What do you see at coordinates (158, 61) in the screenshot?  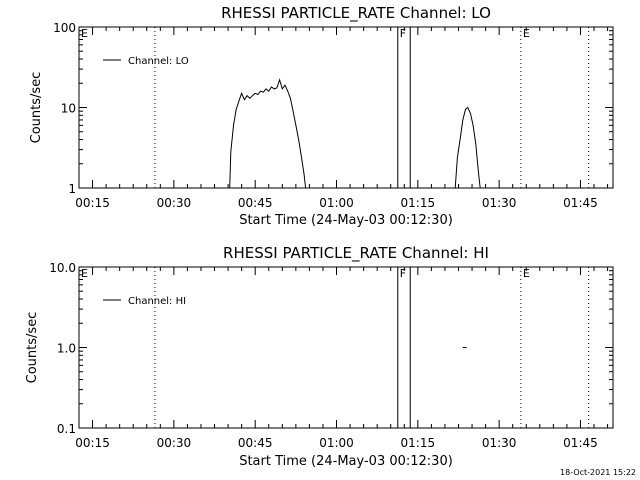 I see `panel1-legend-label: Channel: LO` at bounding box center [158, 61].